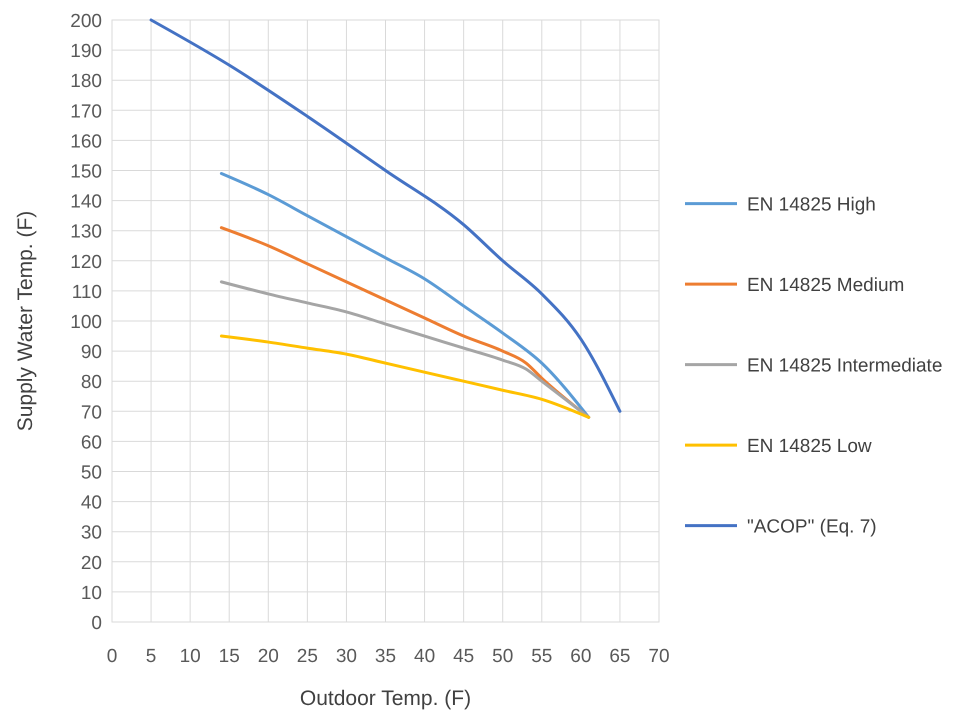 The height and width of the screenshot is (717, 973). What do you see at coordinates (809, 447) in the screenshot?
I see `legend-label: EN 14825 Low` at bounding box center [809, 447].